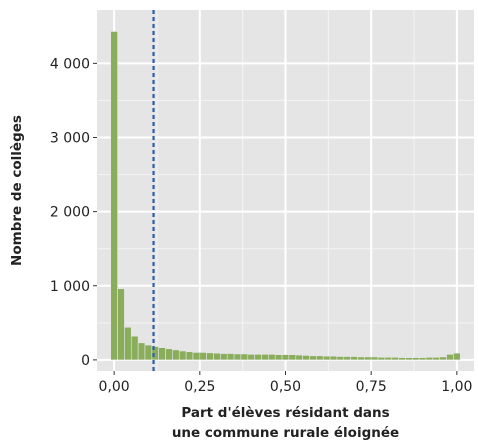 This screenshot has width=478, height=446. I want to click on x-axis: 0,00 0,25 0,50 0,75 1,00, so click(285, 383).